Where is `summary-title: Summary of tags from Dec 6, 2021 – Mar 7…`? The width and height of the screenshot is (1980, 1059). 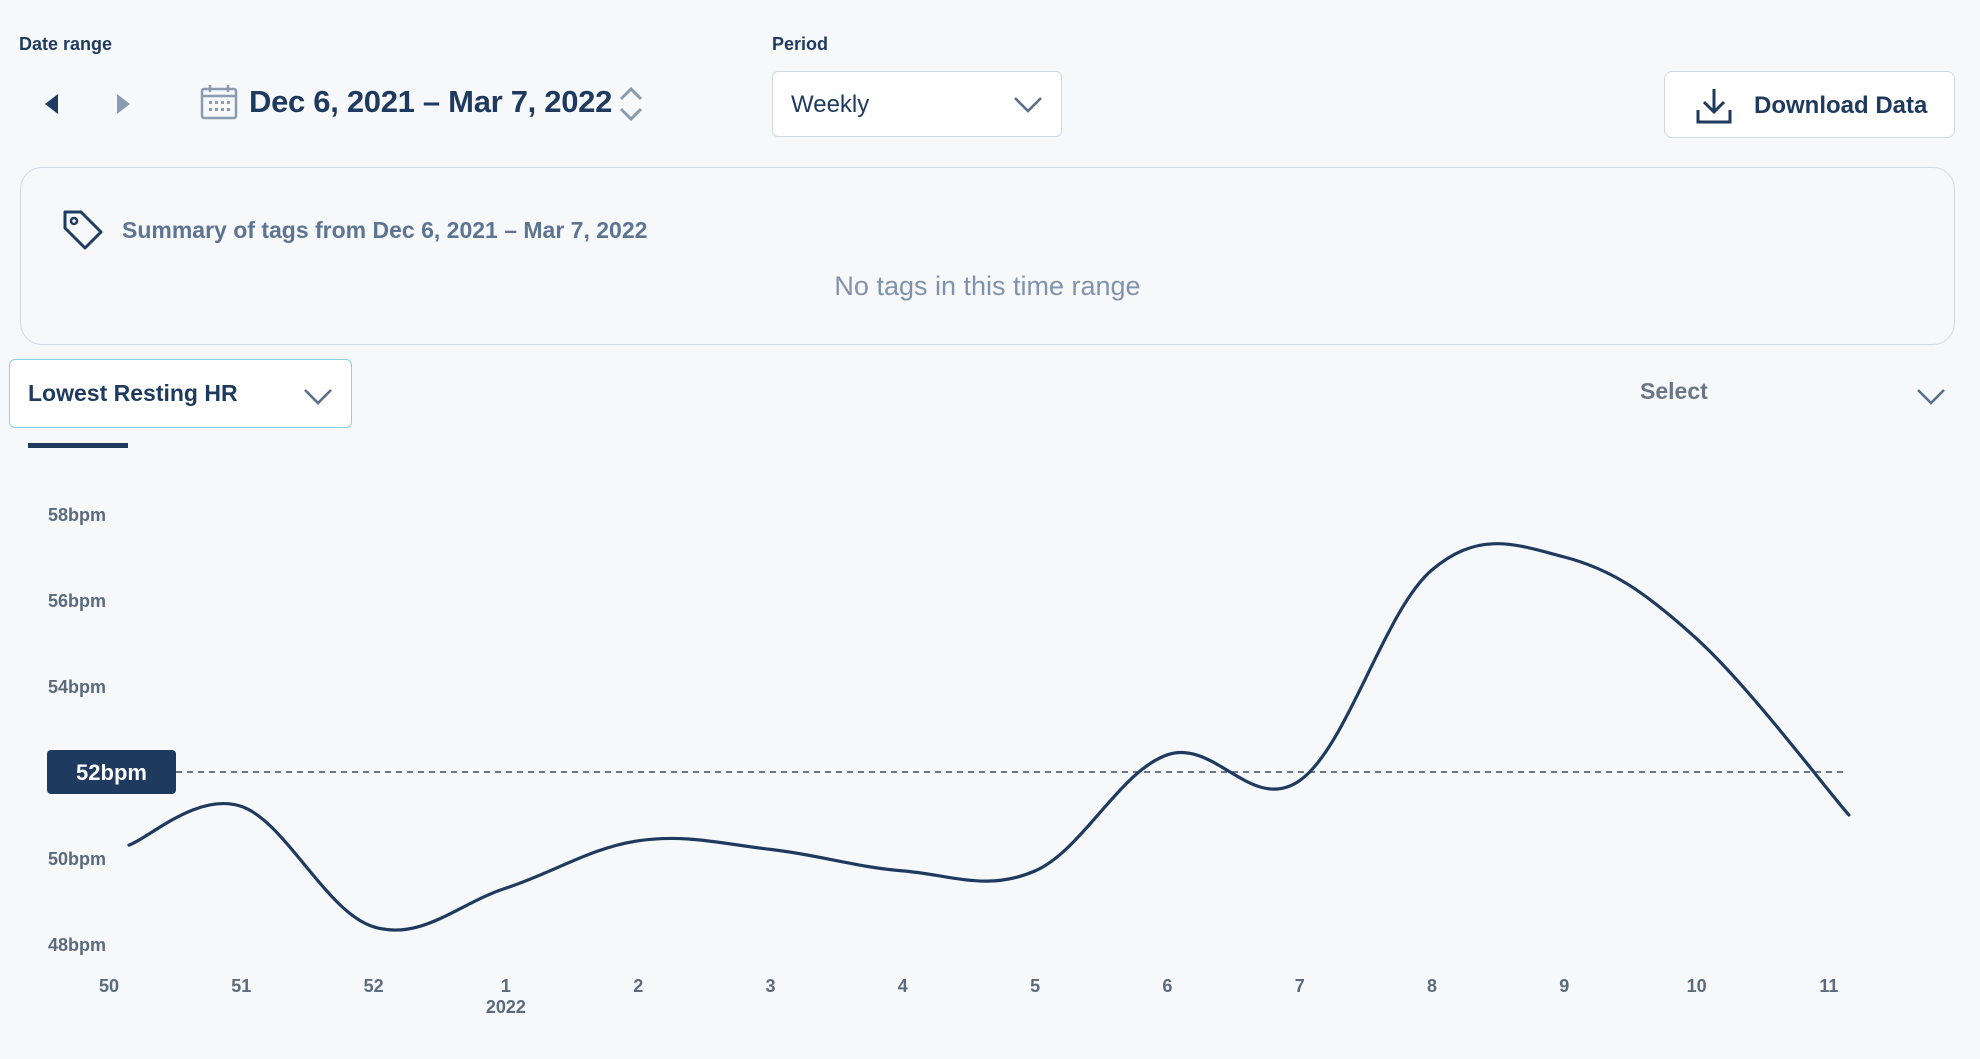 summary-title: Summary of tags from Dec 6, 2021 – Mar 7… is located at coordinates (385, 230).